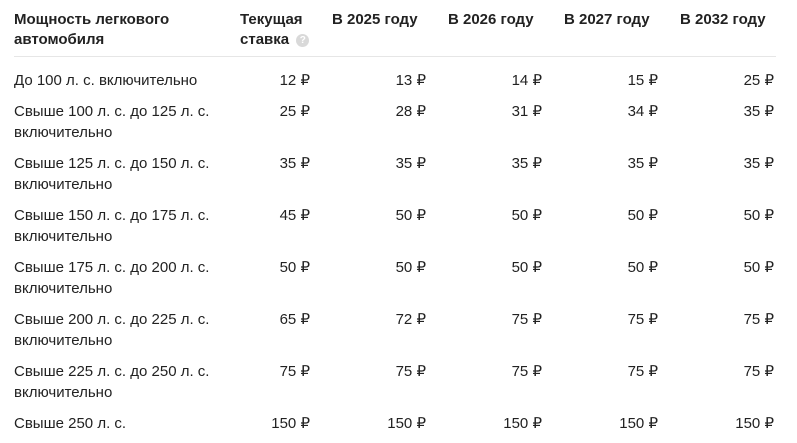 This screenshot has width=797, height=443. Describe the element at coordinates (294, 319) in the screenshot. I see `rate: 65 ₽` at that location.